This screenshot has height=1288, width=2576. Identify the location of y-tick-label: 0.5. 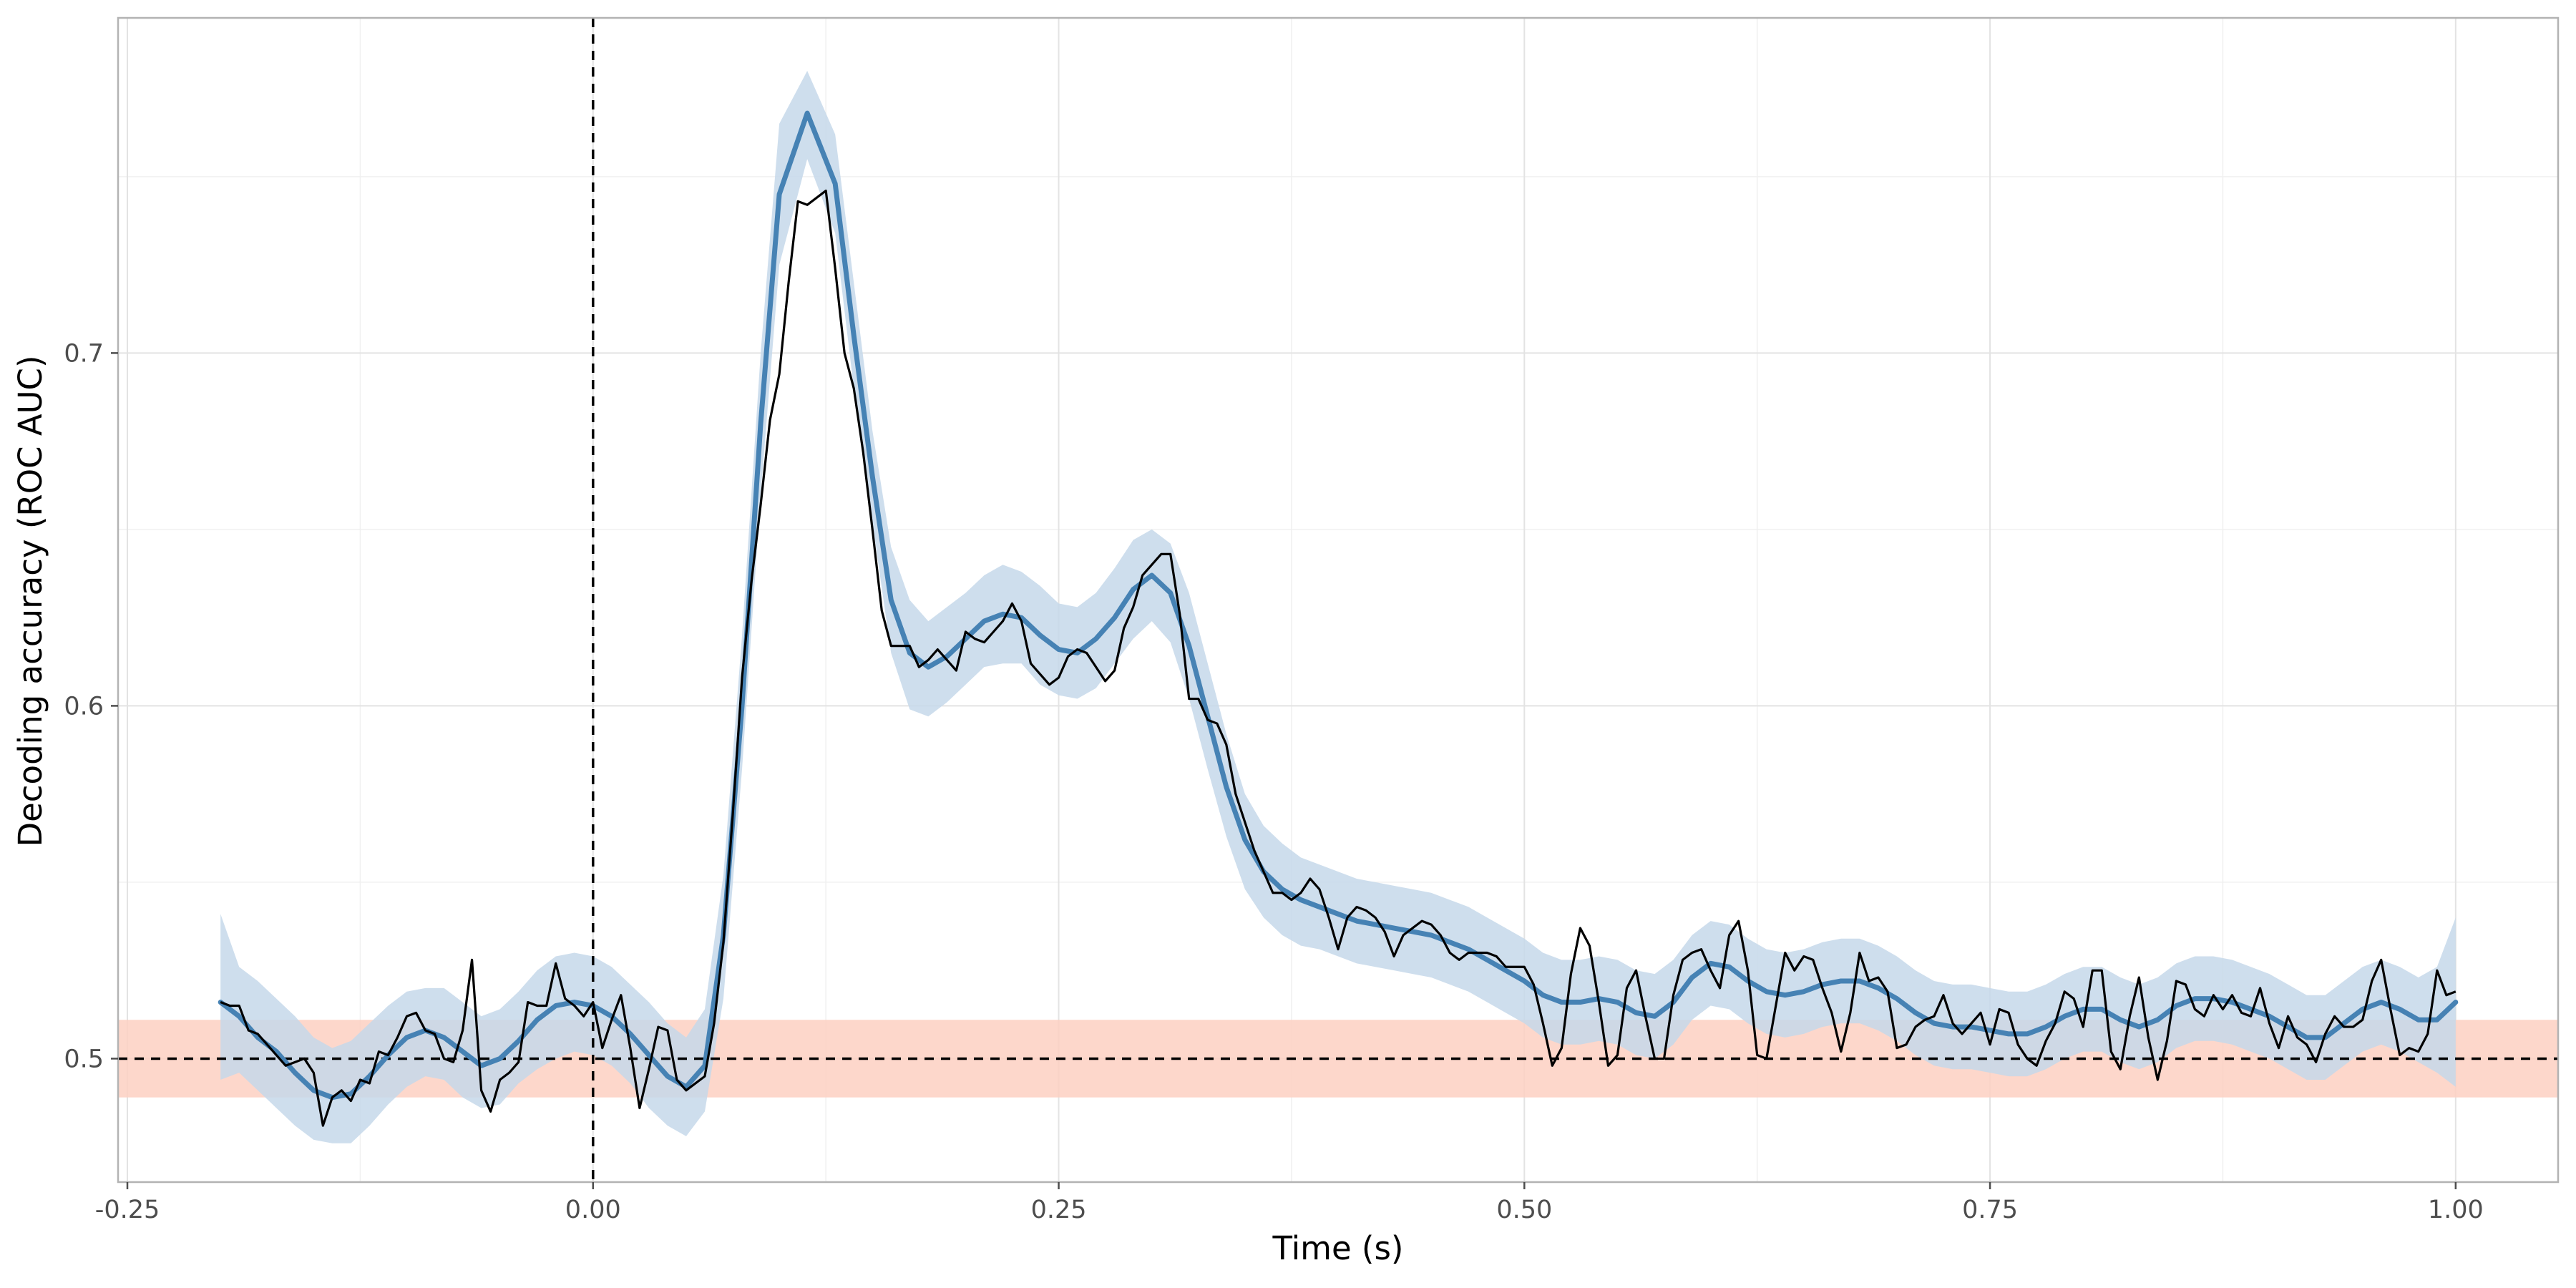
(84, 1059).